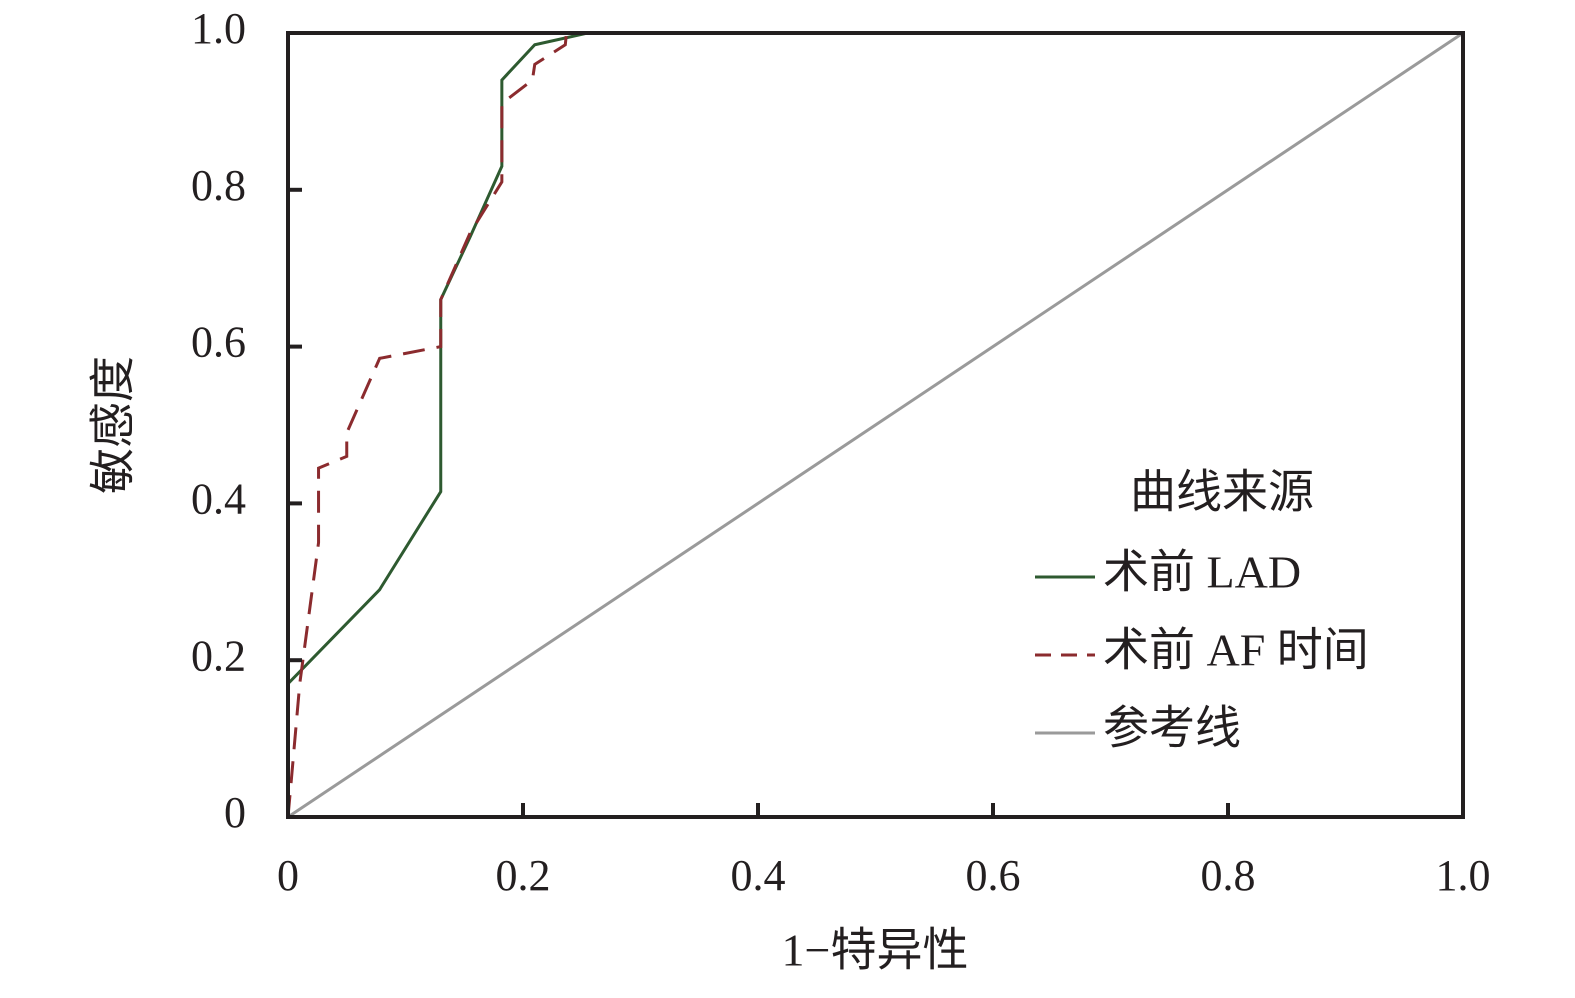 The image size is (1575, 998). Describe the element at coordinates (993, 875) in the screenshot. I see `x-tick-label: 0.6` at that location.